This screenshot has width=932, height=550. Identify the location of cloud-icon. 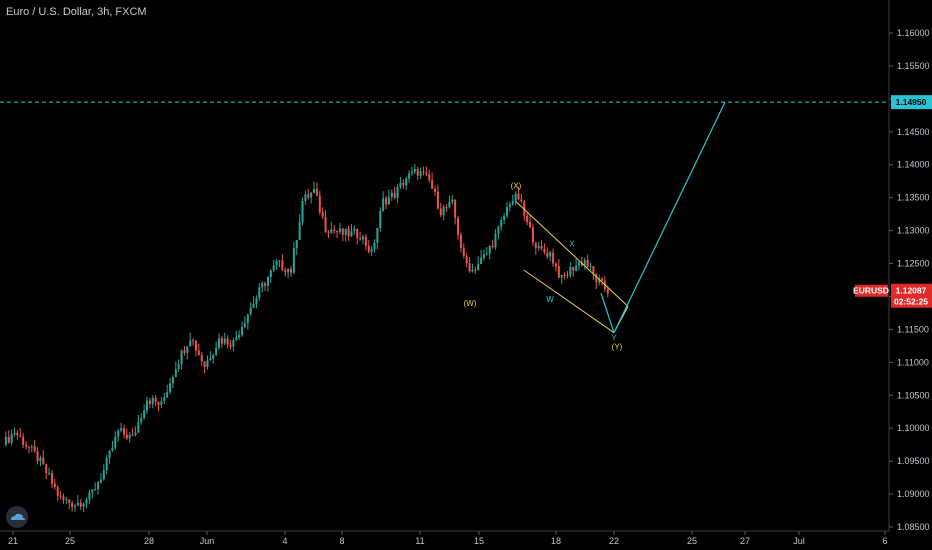
(18, 516).